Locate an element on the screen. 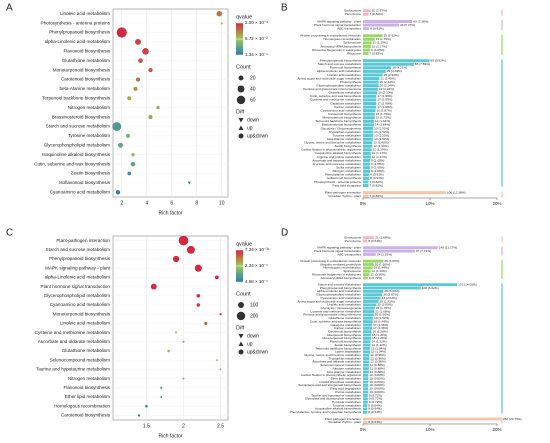  category-label: Purine metabolism is located at coordinates (348, 392).